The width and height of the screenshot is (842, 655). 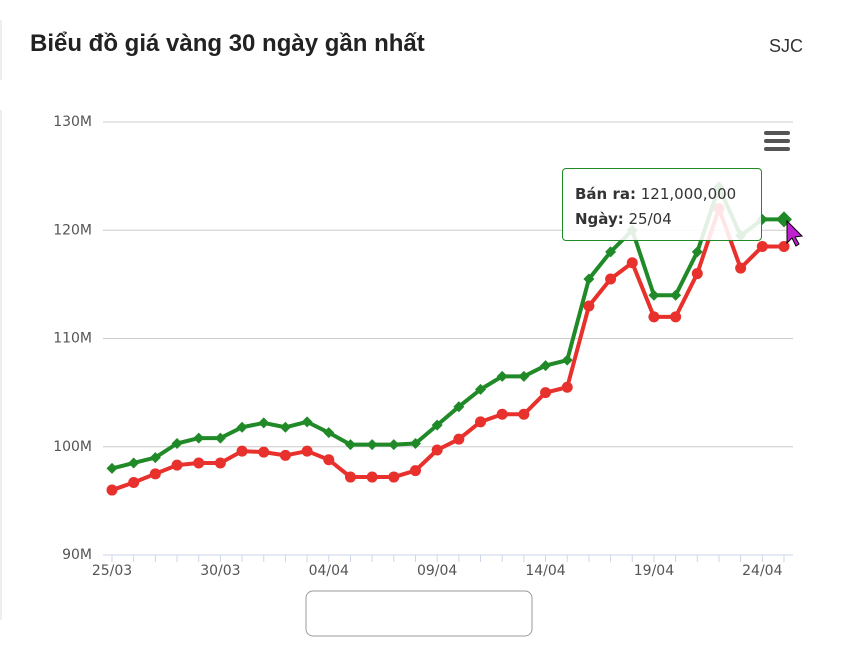 I want to click on y-tick-label: 110M, so click(x=72, y=339).